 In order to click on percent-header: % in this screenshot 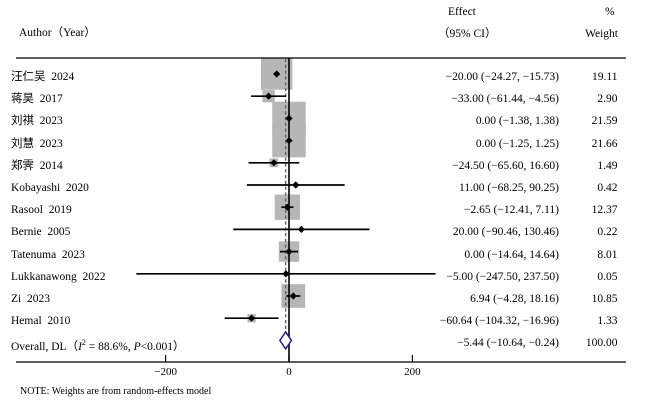, I will do `click(610, 12)`.